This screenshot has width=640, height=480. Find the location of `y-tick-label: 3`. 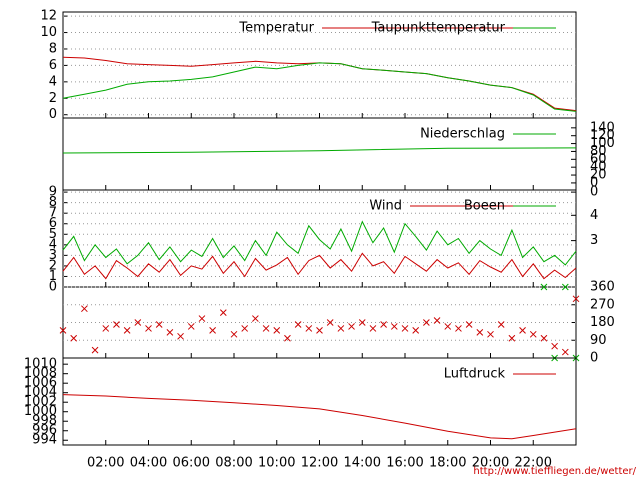

y-tick-label: 3 is located at coordinates (53, 255).